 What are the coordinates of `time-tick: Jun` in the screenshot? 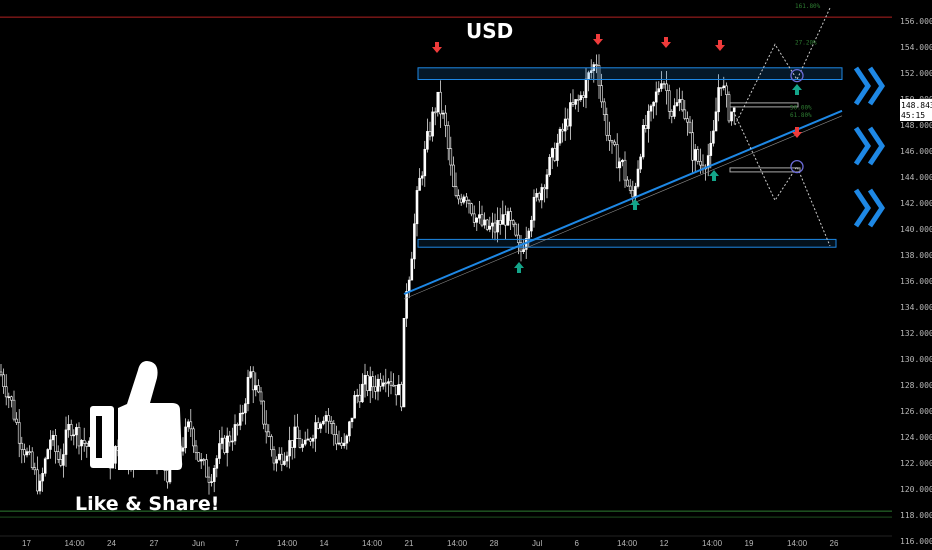 It's located at (198, 543).